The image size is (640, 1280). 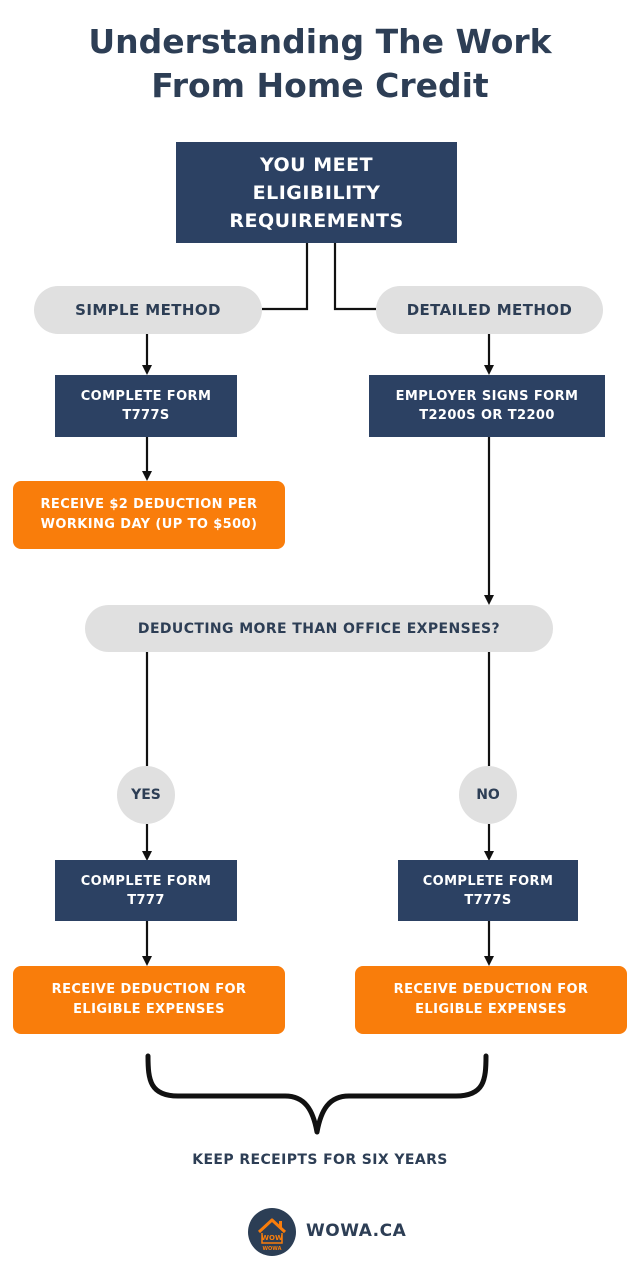 I want to click on no-deduction-box: RECEIVE DEDUCTION FOR ELIGIBLE EXPENSES, so click(x=491, y=1000).